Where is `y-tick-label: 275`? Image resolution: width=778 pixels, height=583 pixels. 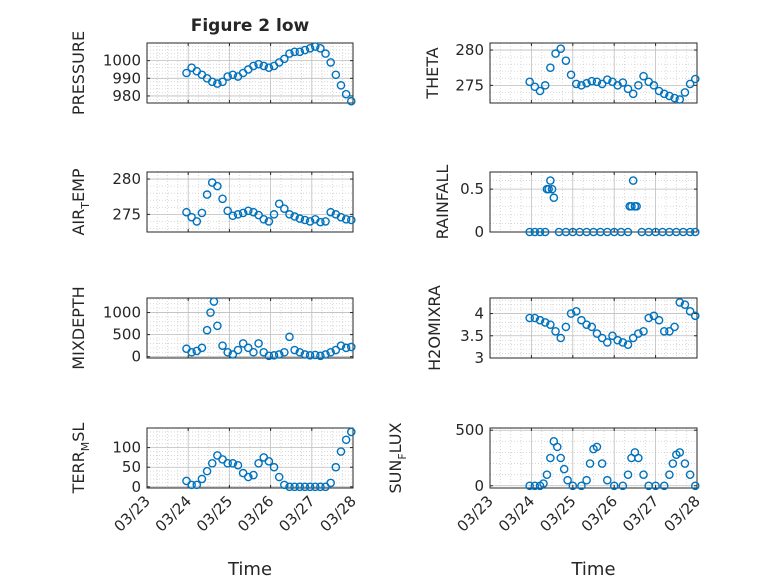 y-tick-label: 275 is located at coordinates (126, 214).